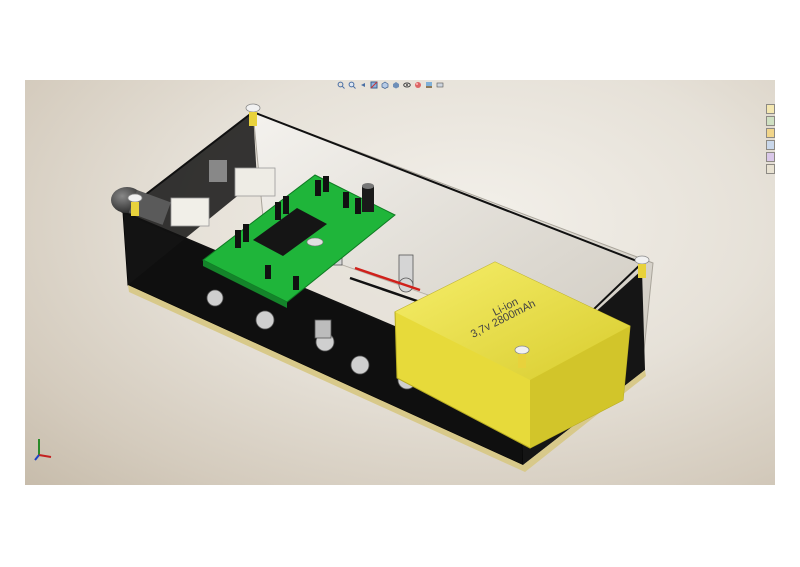 Image resolution: width=800 pixels, height=567 pixels. I want to click on appearances-icon, so click(770, 157).